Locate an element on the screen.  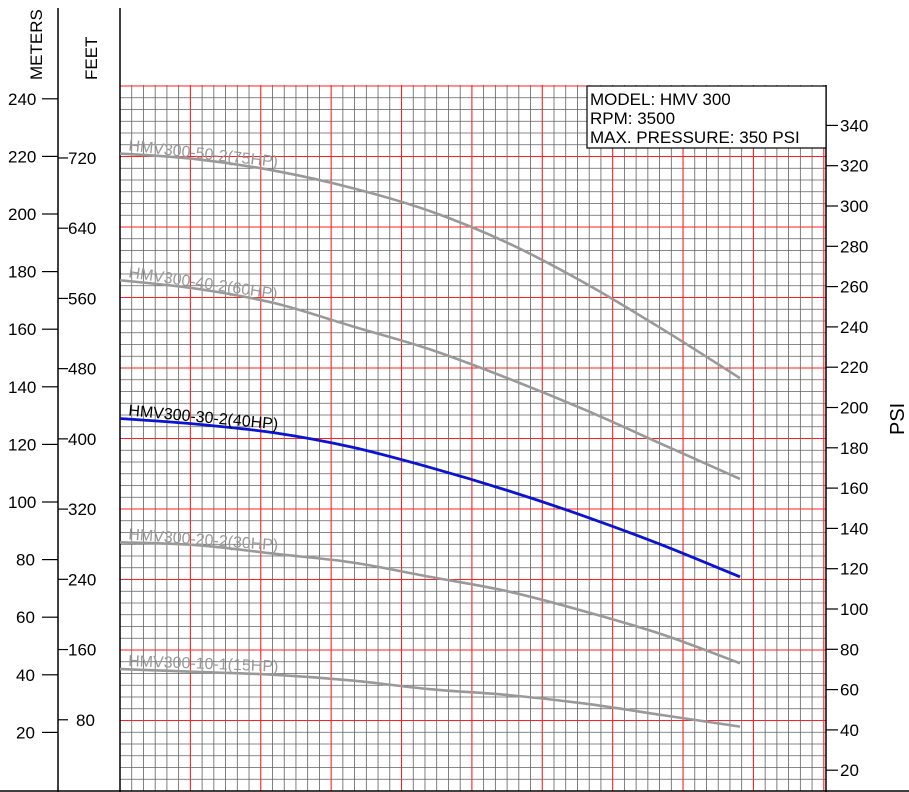
feet-tick-label: 240 is located at coordinates (82, 579).